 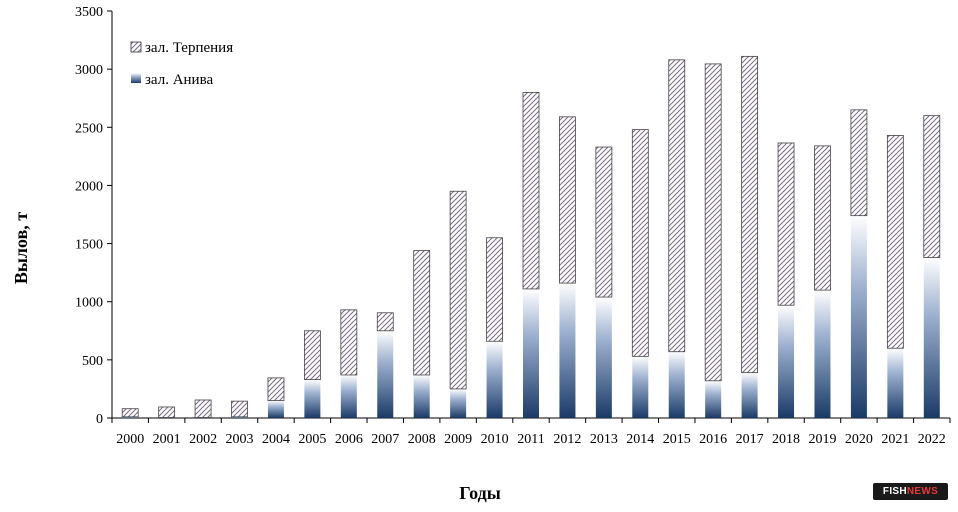 What do you see at coordinates (276, 389) in the screenshot?
I see `bar-terpeniya-2004` at bounding box center [276, 389].